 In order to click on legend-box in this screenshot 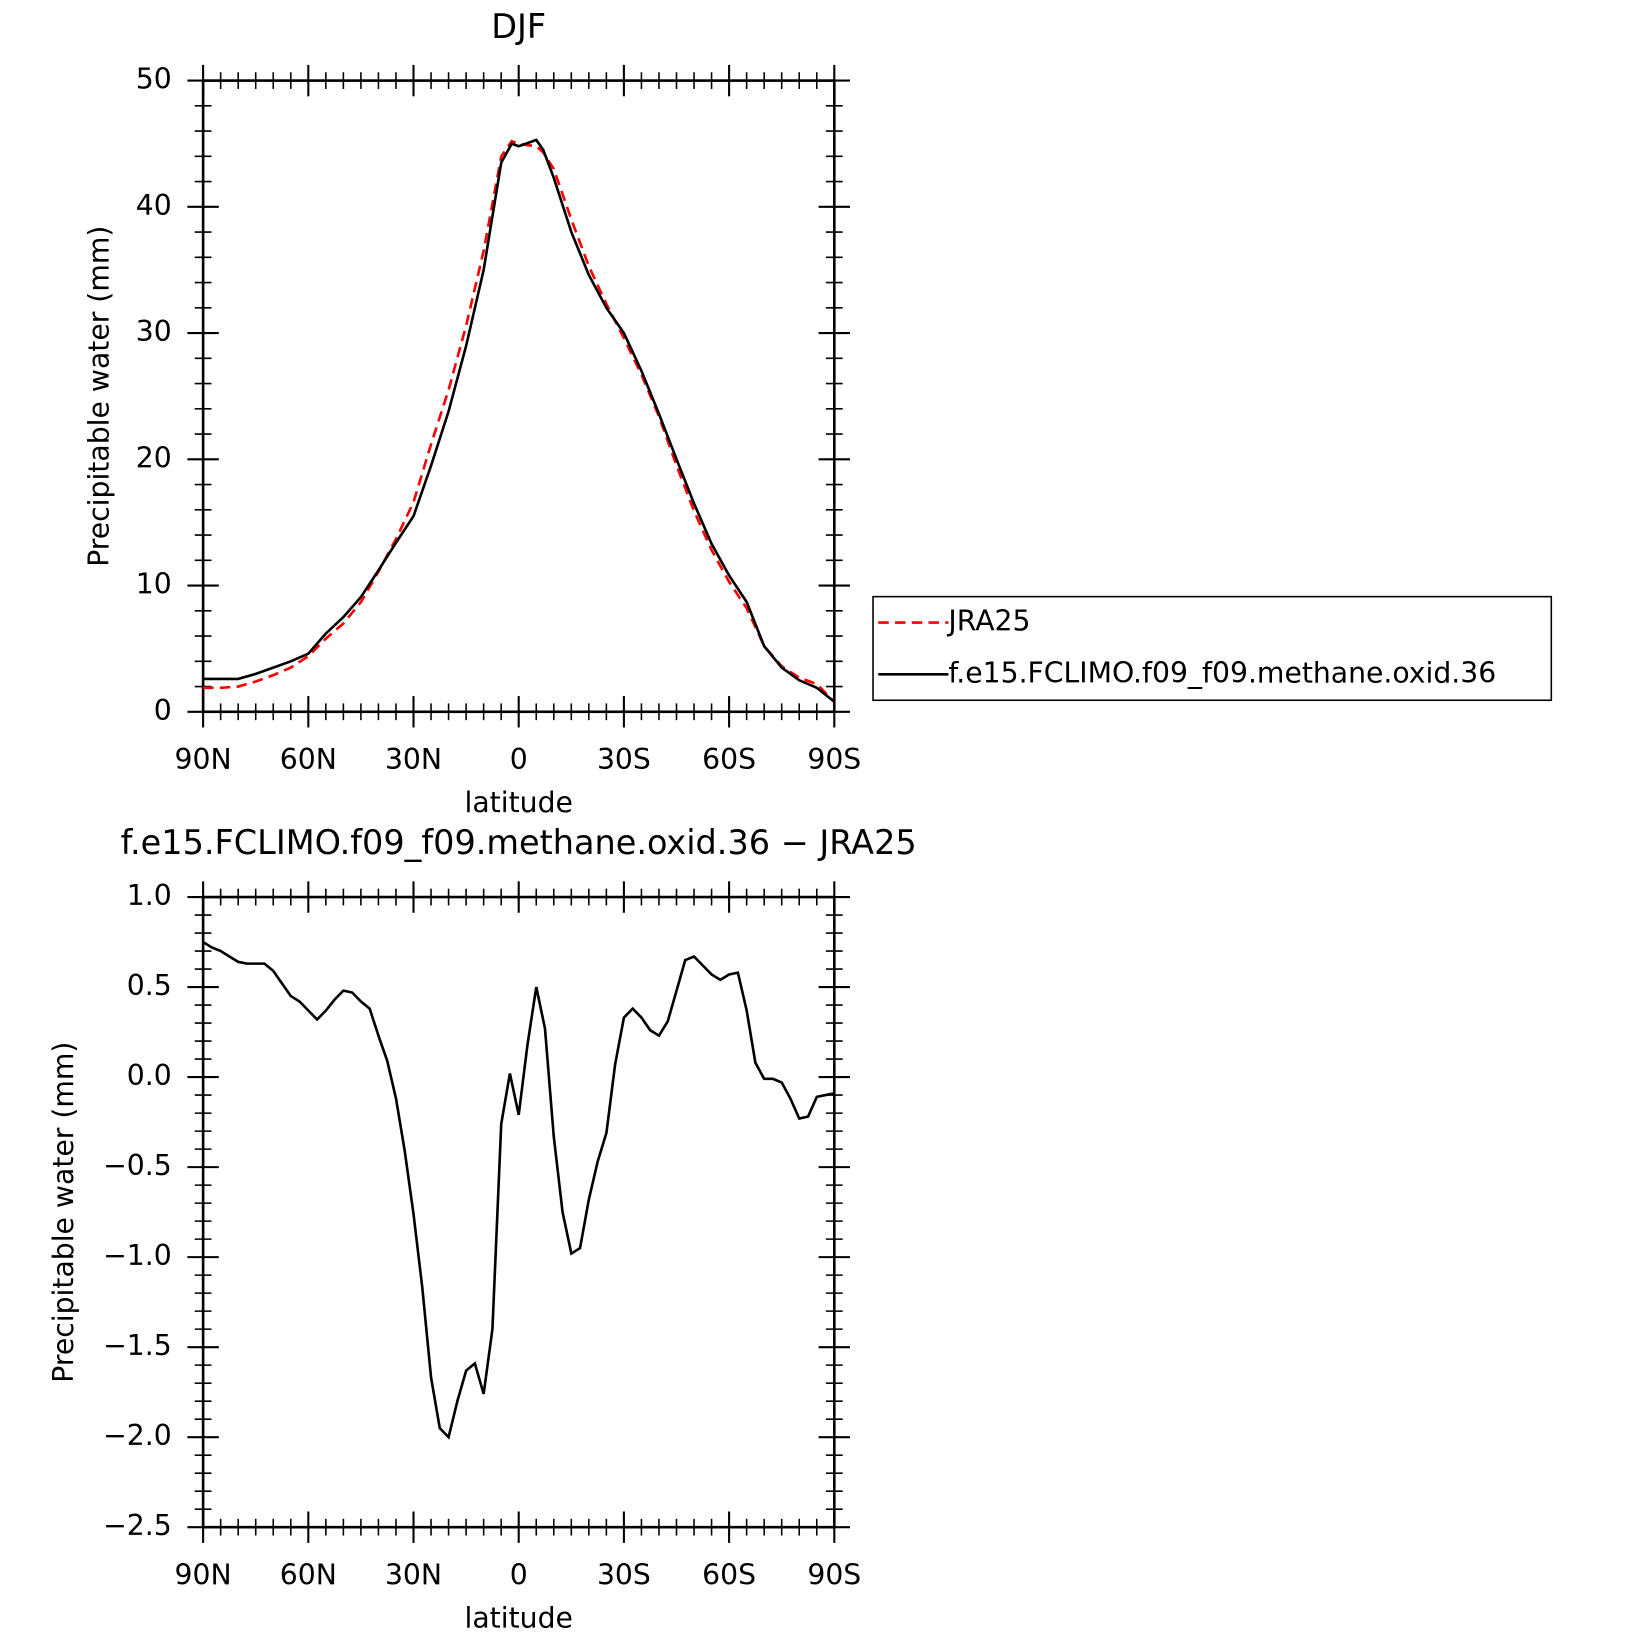, I will do `click(1212, 648)`.